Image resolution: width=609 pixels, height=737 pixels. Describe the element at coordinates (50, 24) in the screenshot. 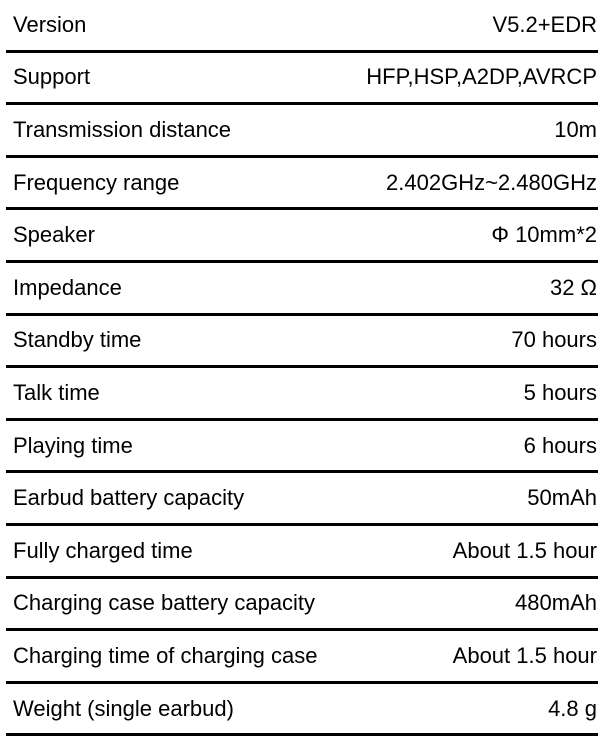

I see `spec-label: Version` at that location.